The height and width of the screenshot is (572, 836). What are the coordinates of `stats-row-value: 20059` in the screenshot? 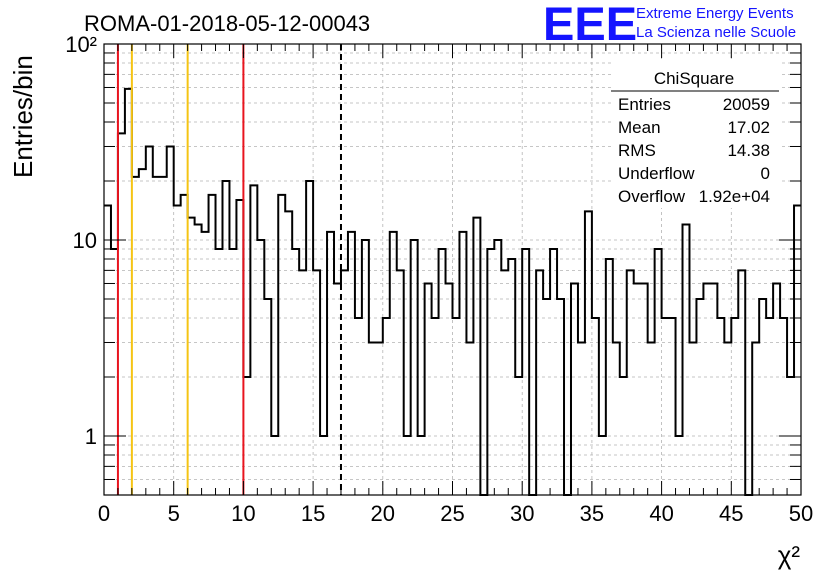 It's located at (746, 104).